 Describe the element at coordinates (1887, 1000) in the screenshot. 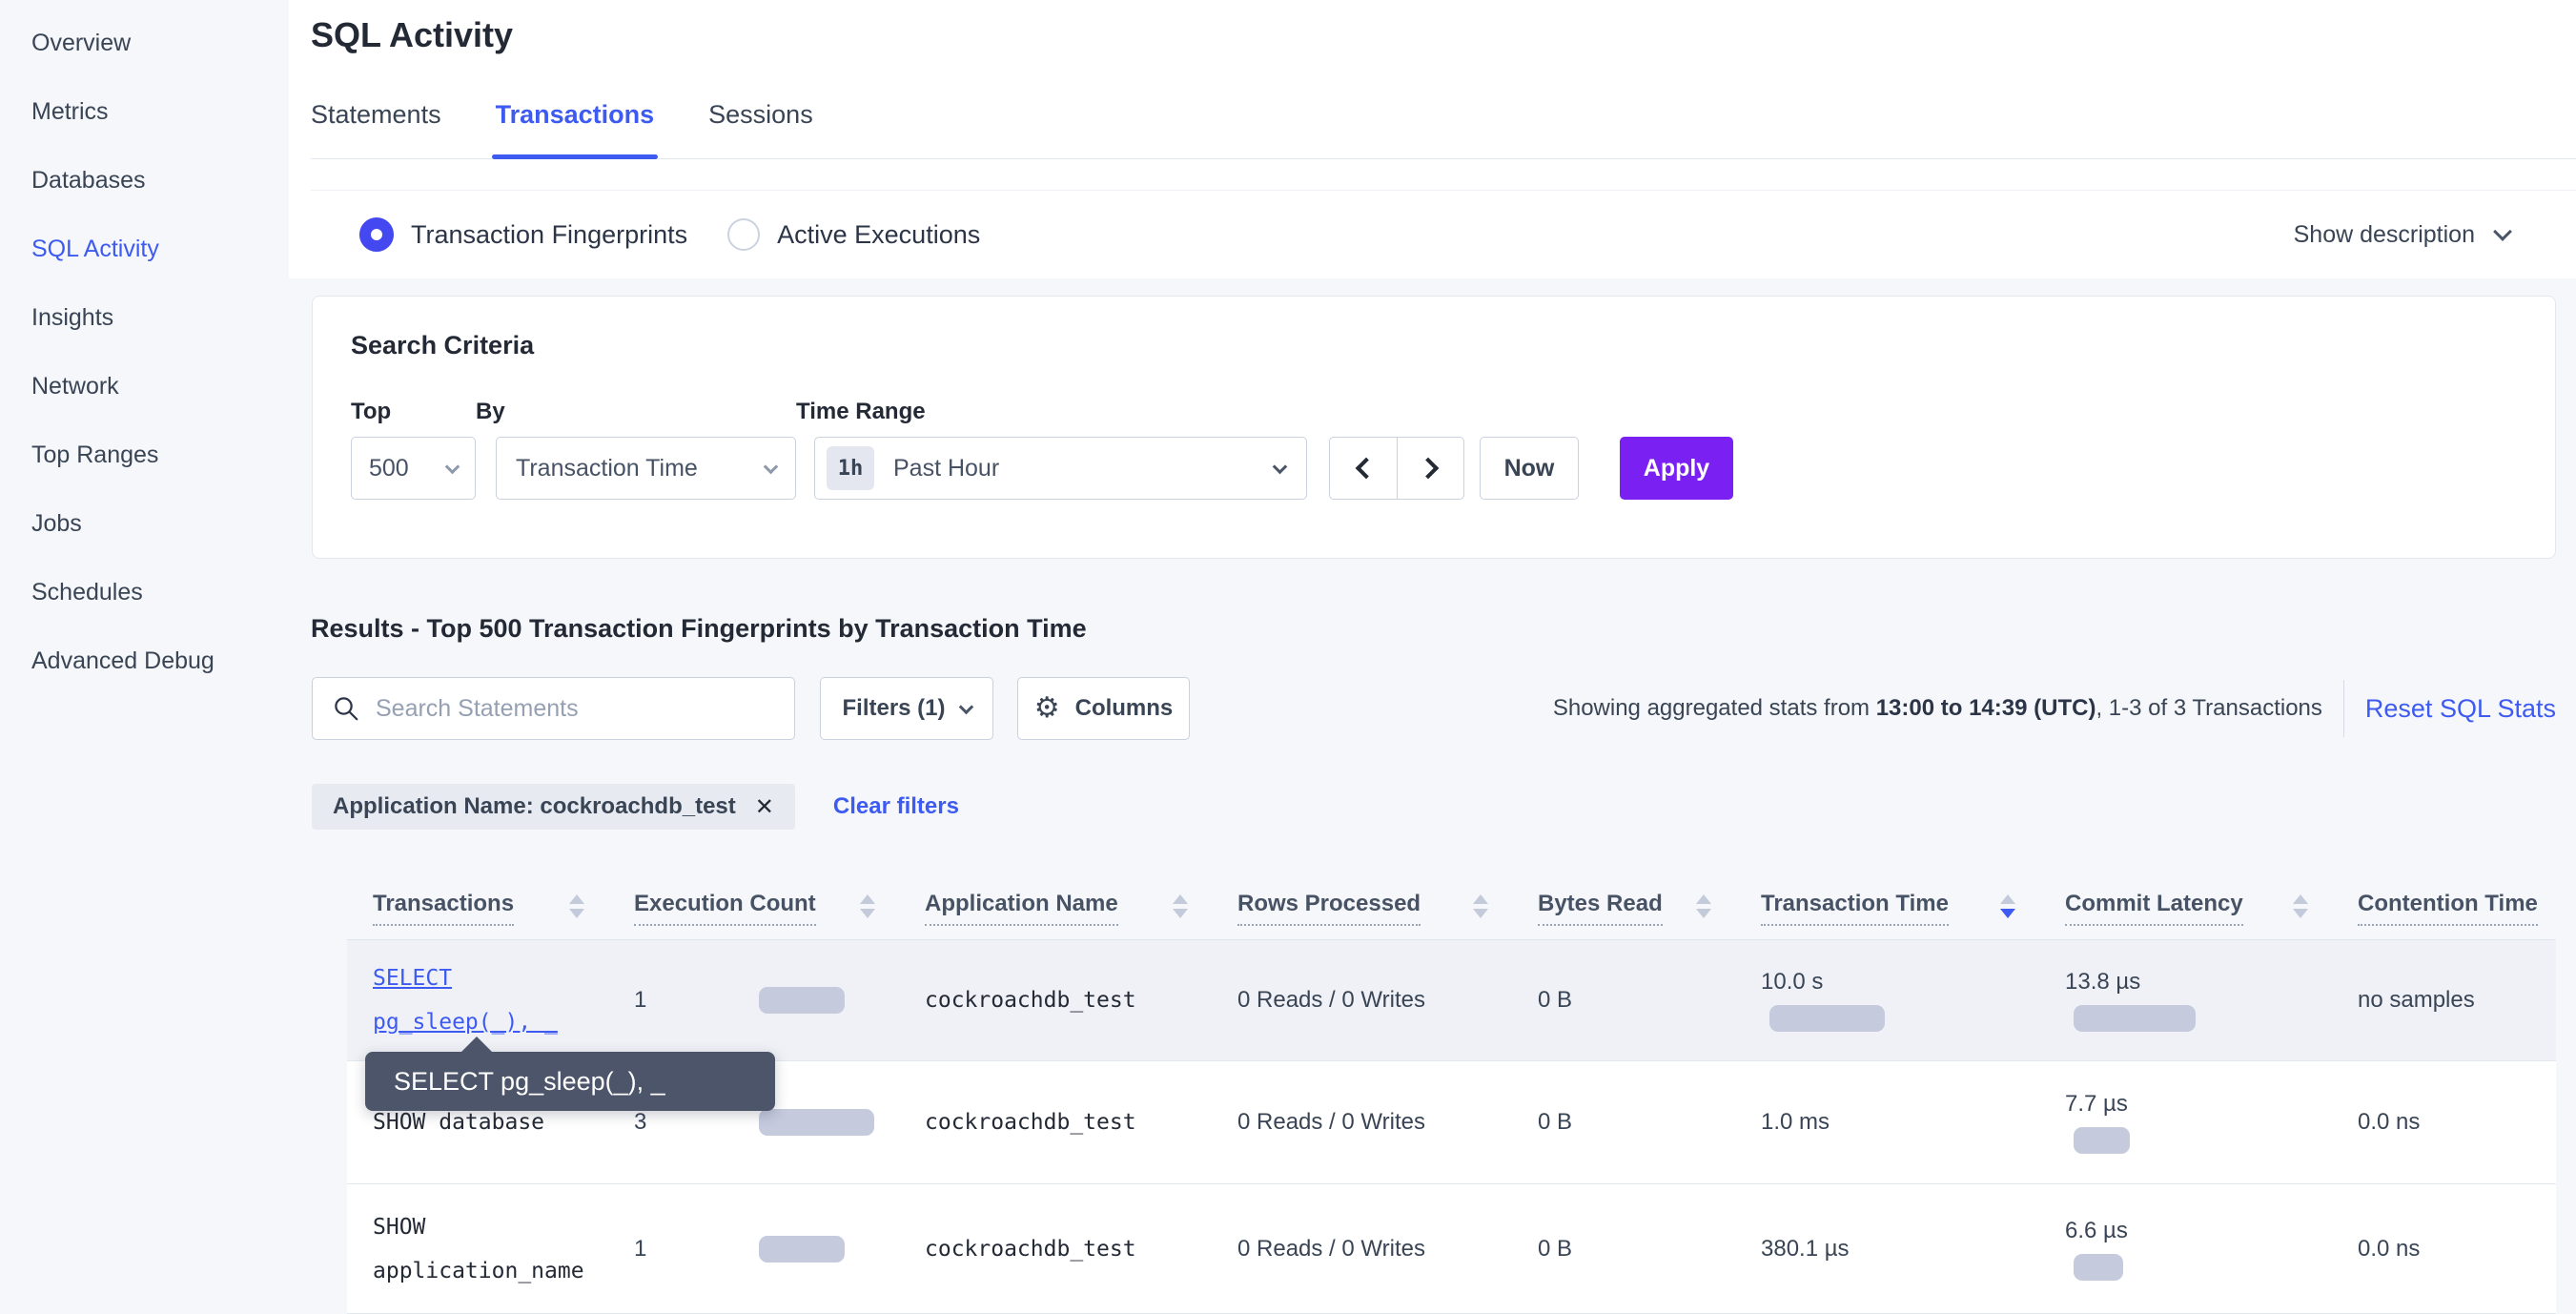

I see `transaction-time-cell: 10.0 s` at that location.